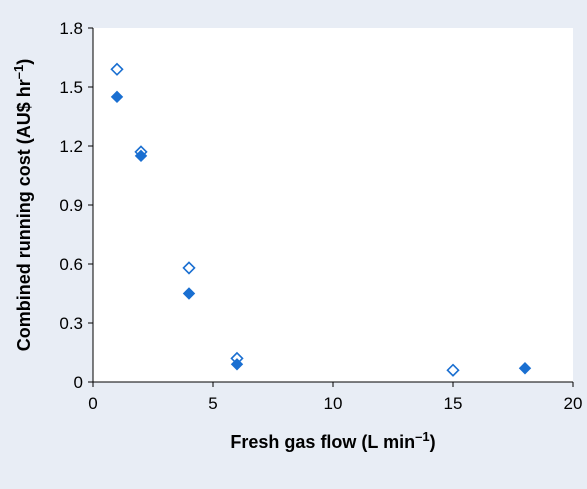 This screenshot has width=587, height=489. What do you see at coordinates (24, 215) in the screenshot?
I see `y-axis-title-main: Combined running cost (AU$ hr` at bounding box center [24, 215].